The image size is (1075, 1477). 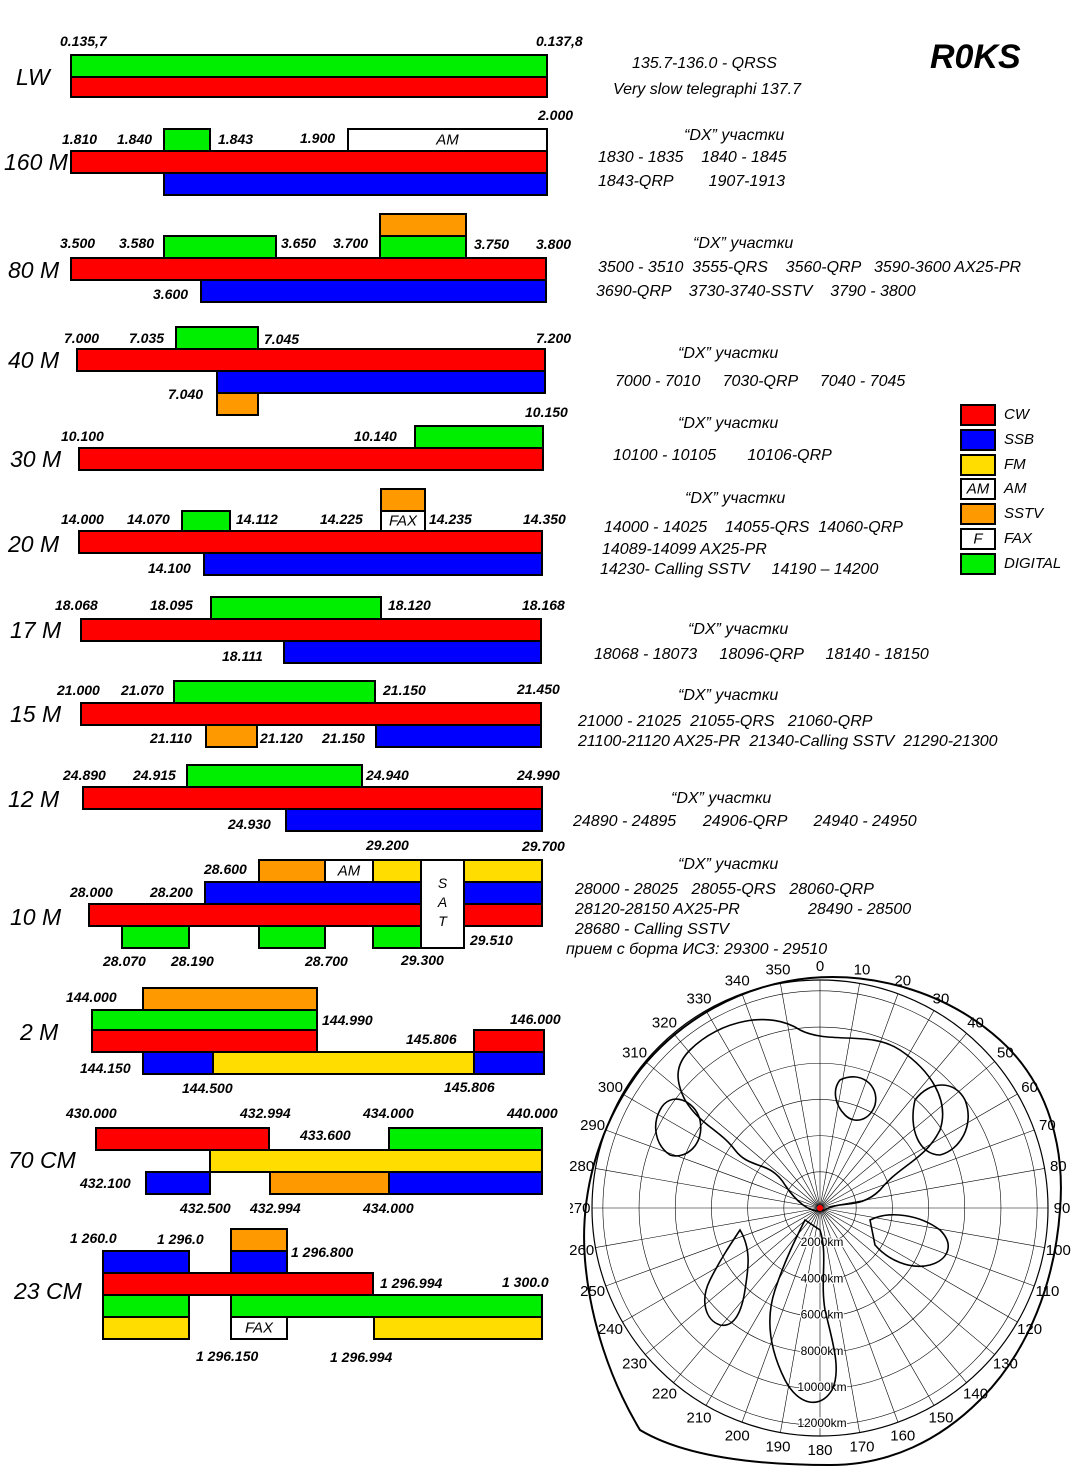 I want to click on band-name-10m: 10 M, so click(x=36, y=917).